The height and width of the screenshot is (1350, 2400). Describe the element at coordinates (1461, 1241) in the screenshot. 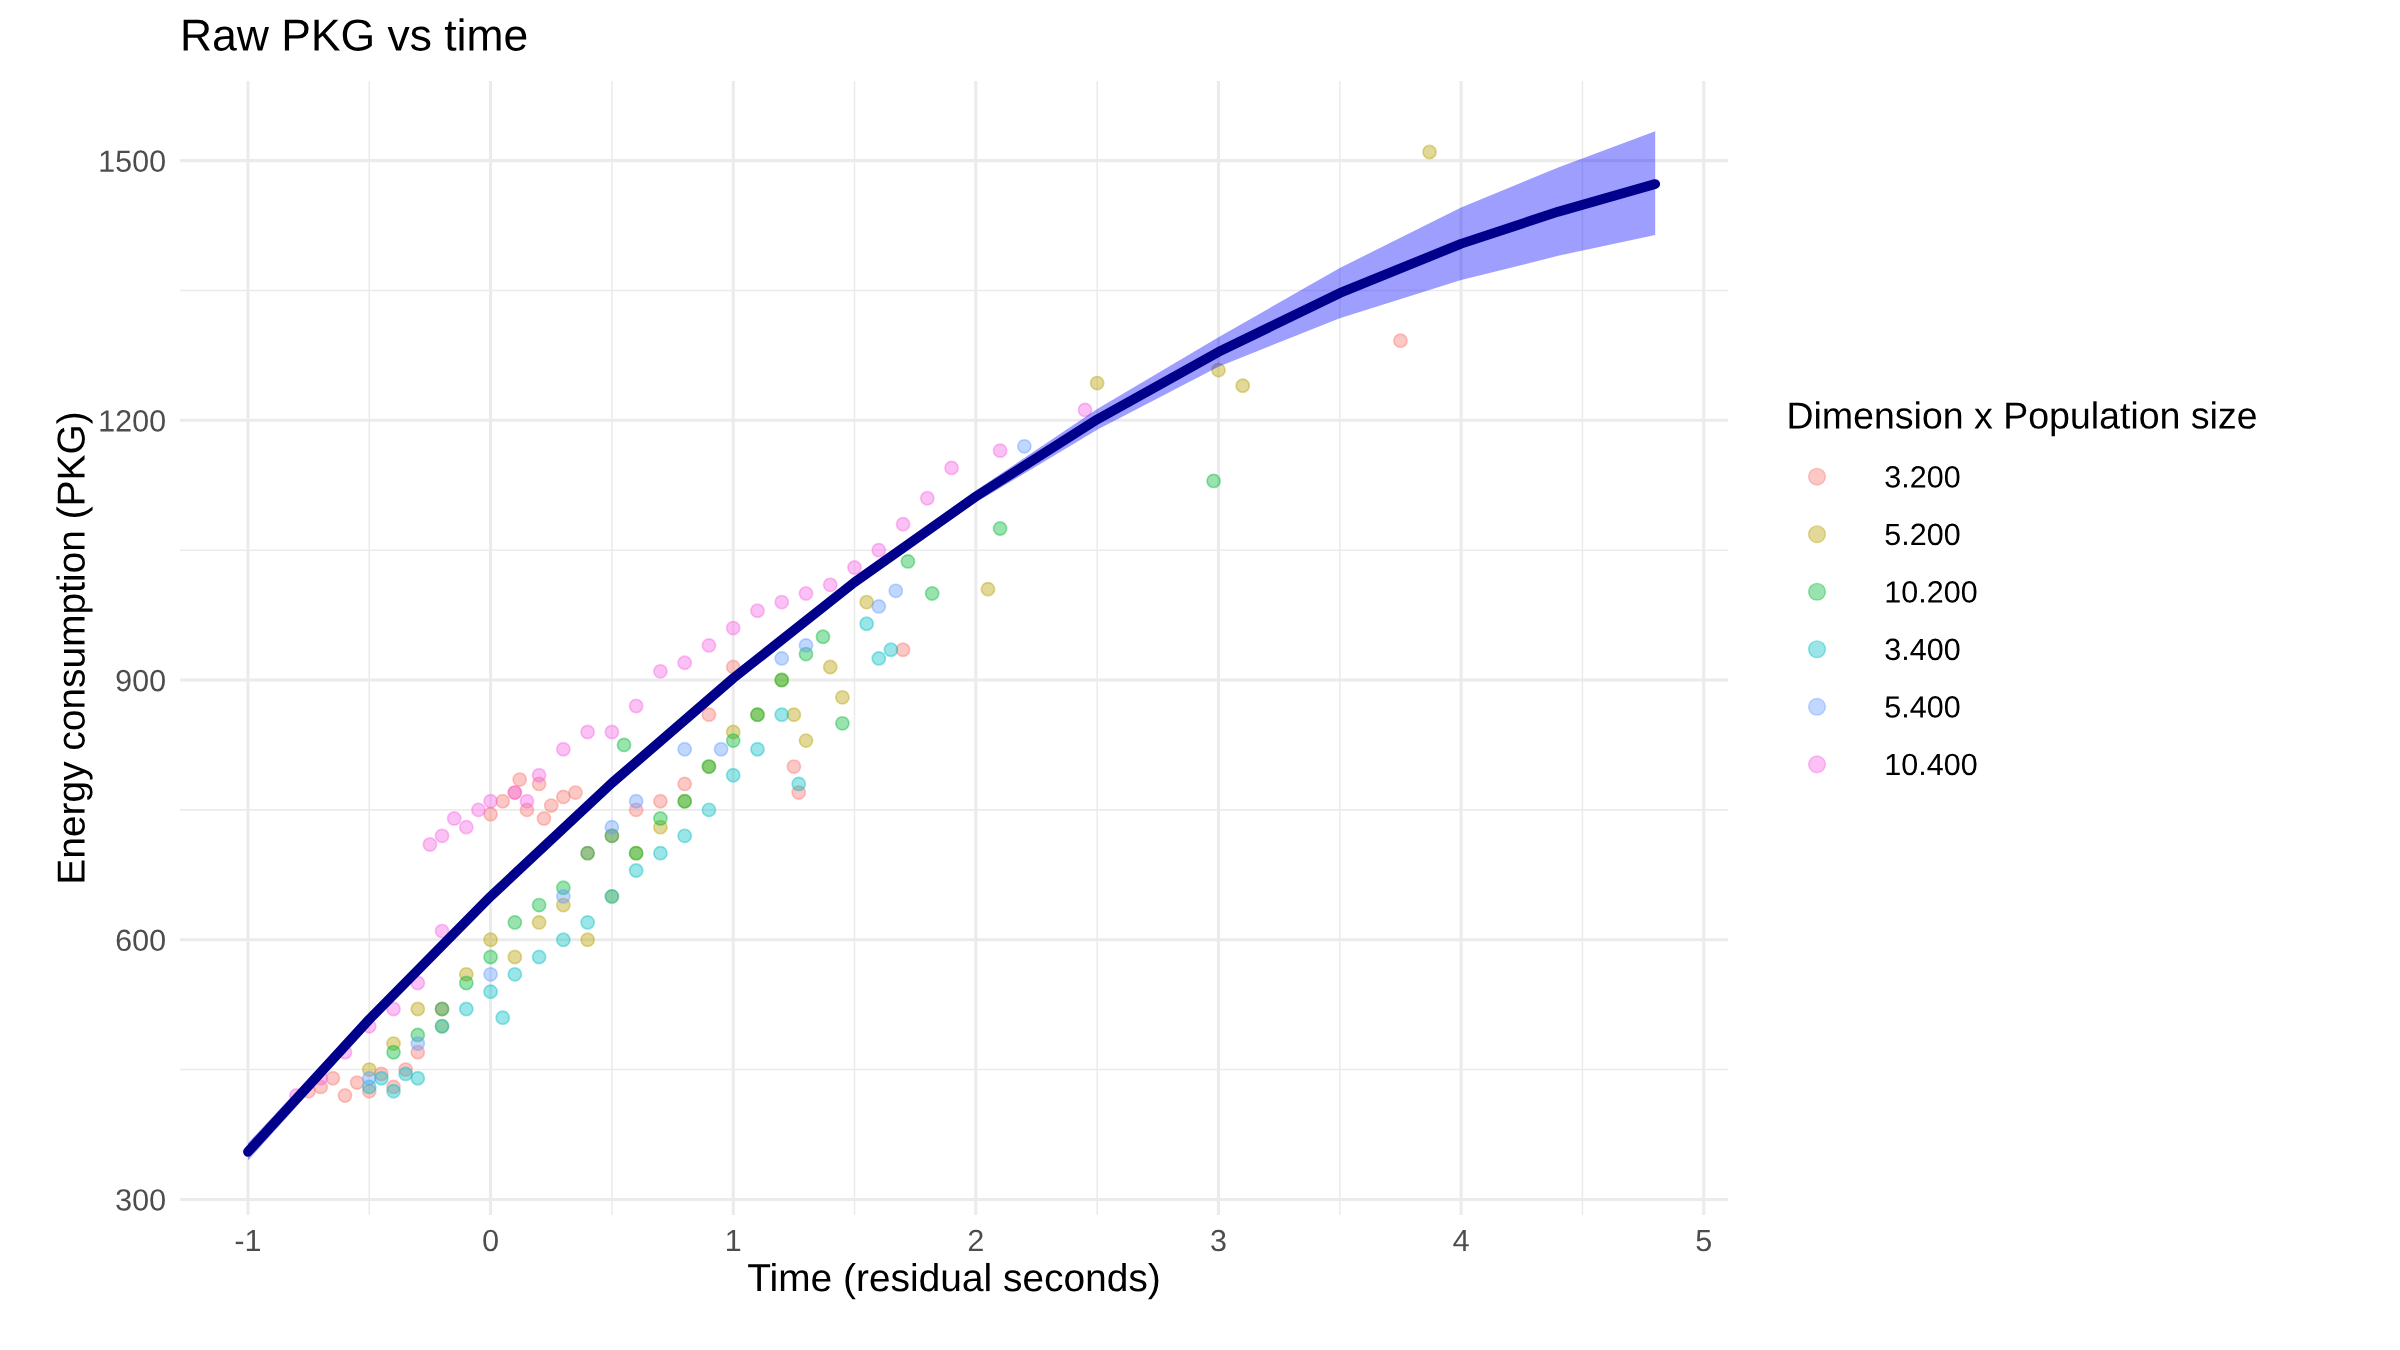

I see `x-tick-label: 4` at that location.